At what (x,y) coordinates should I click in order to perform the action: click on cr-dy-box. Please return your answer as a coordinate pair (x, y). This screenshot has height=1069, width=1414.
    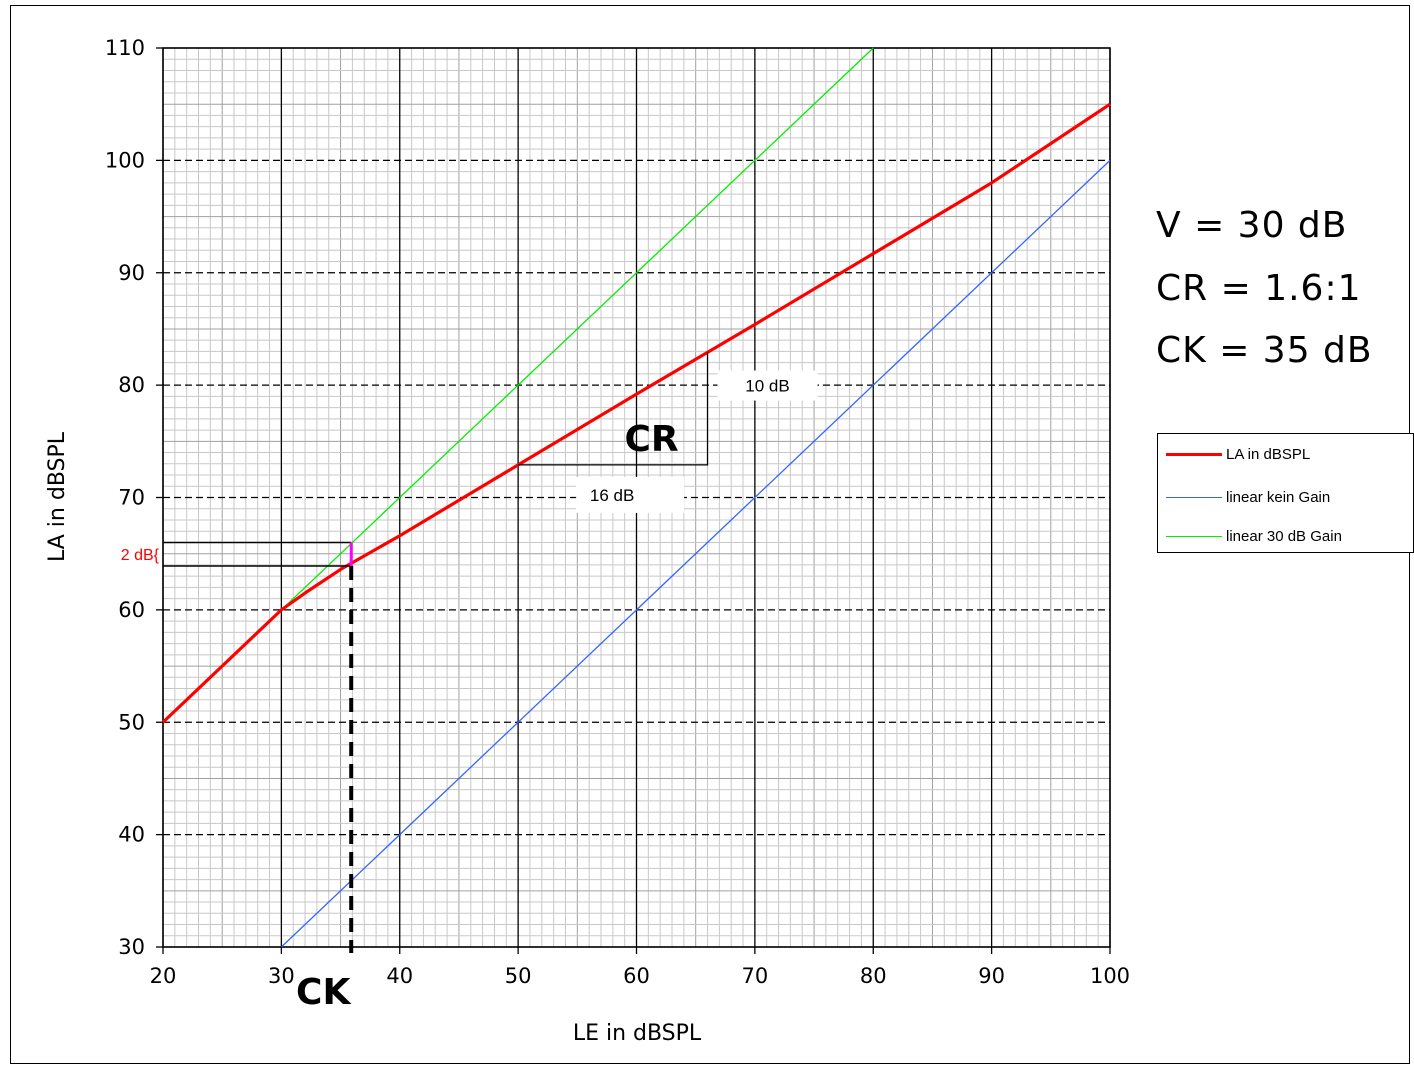
    Looking at the image, I should click on (767, 385).